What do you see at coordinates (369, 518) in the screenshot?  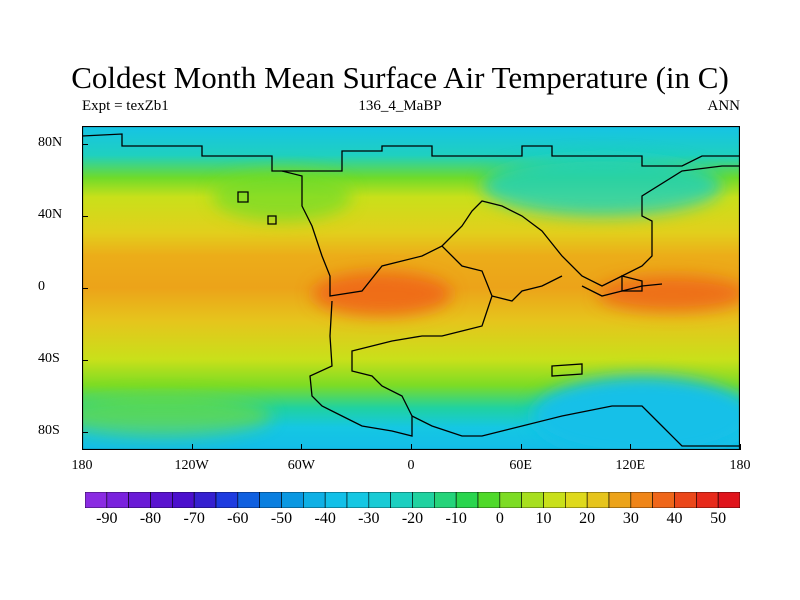 I see `colorbar-label: -30` at bounding box center [369, 518].